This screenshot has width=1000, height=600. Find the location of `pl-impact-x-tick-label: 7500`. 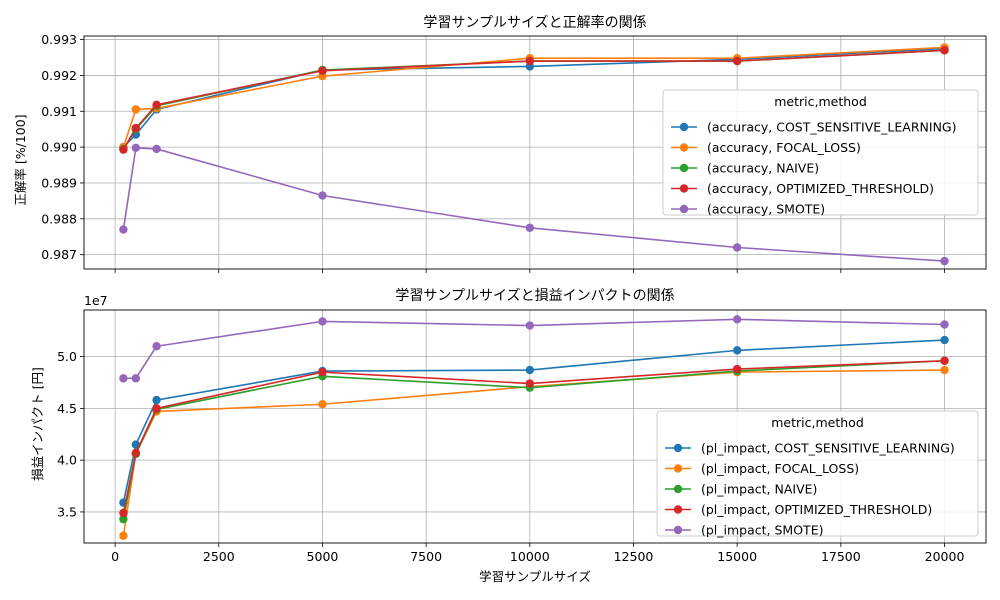

pl-impact-x-tick-label: 7500 is located at coordinates (426, 556).